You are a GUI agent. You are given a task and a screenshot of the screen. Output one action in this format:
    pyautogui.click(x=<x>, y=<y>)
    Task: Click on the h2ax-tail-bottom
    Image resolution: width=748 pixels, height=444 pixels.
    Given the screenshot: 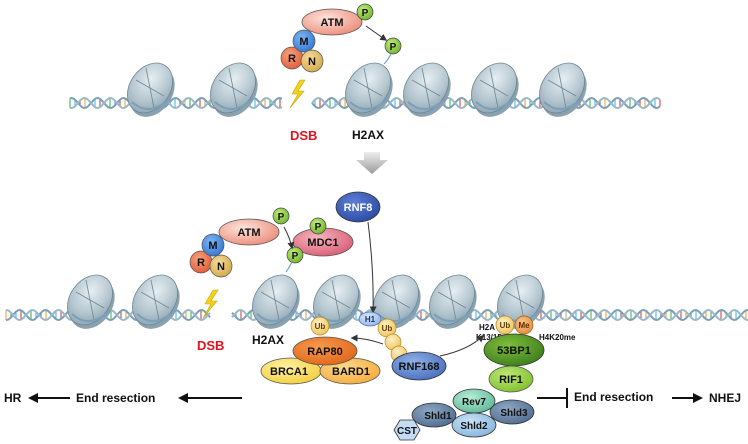 What is the action you would take?
    pyautogui.click(x=289, y=267)
    